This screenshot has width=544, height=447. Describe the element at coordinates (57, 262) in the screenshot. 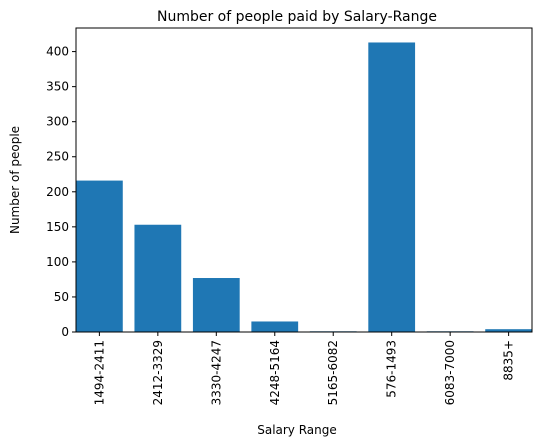

I see `y-tick-label: 100` at that location.